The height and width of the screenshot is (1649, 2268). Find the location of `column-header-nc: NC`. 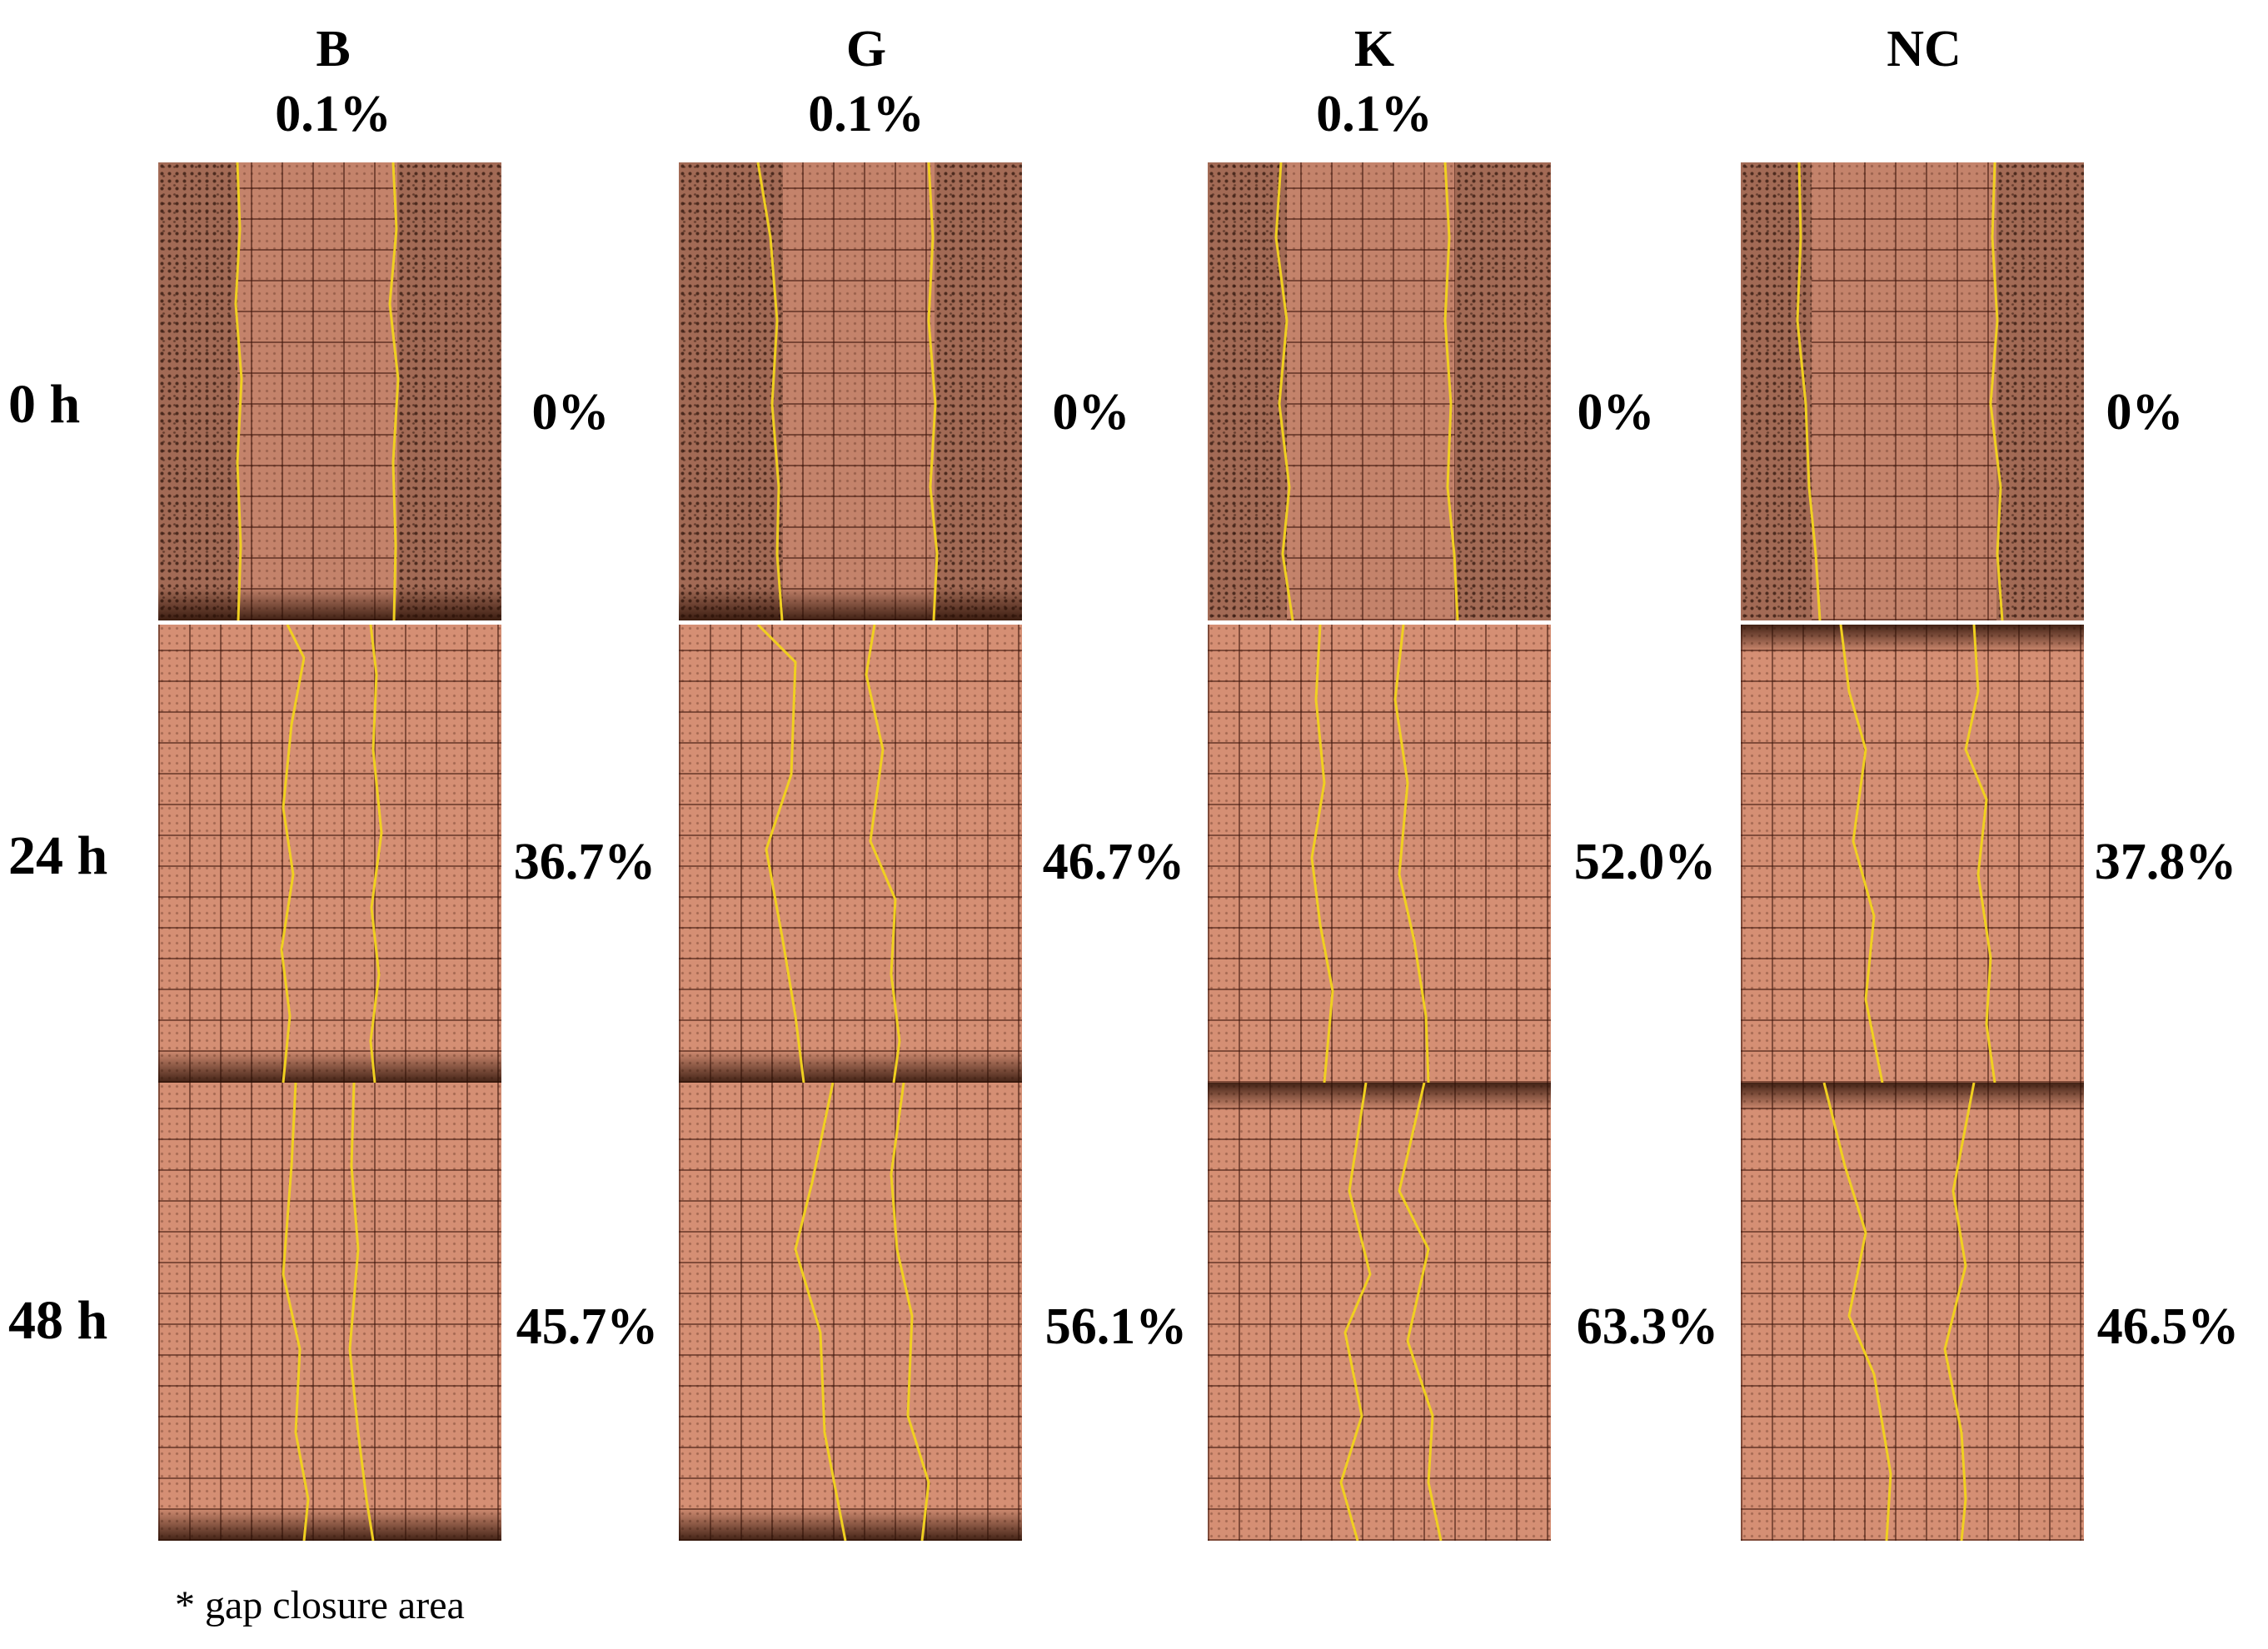

column-header-nc: NC is located at coordinates (1924, 49).